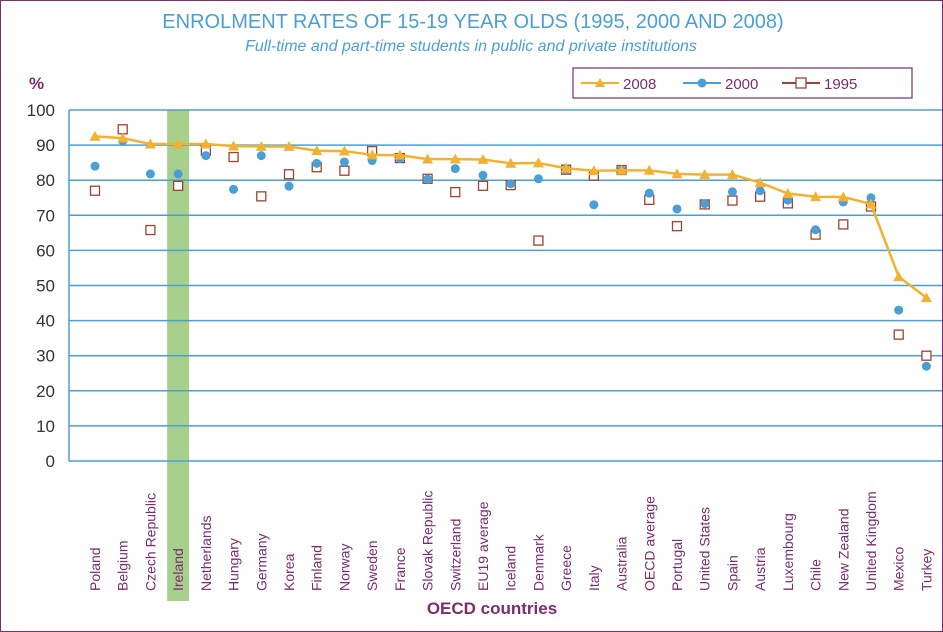  Describe the element at coordinates (483, 546) in the screenshot. I see `x-tick-label-eu19-average: EU19 average` at that location.